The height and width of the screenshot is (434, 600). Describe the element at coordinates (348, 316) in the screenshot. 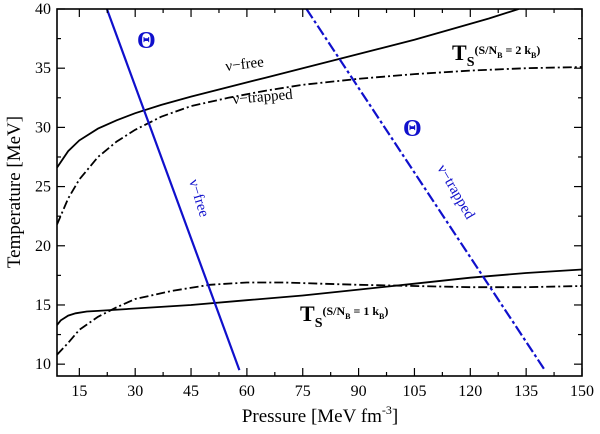

I see `ts1-cond-sub: B` at that location.